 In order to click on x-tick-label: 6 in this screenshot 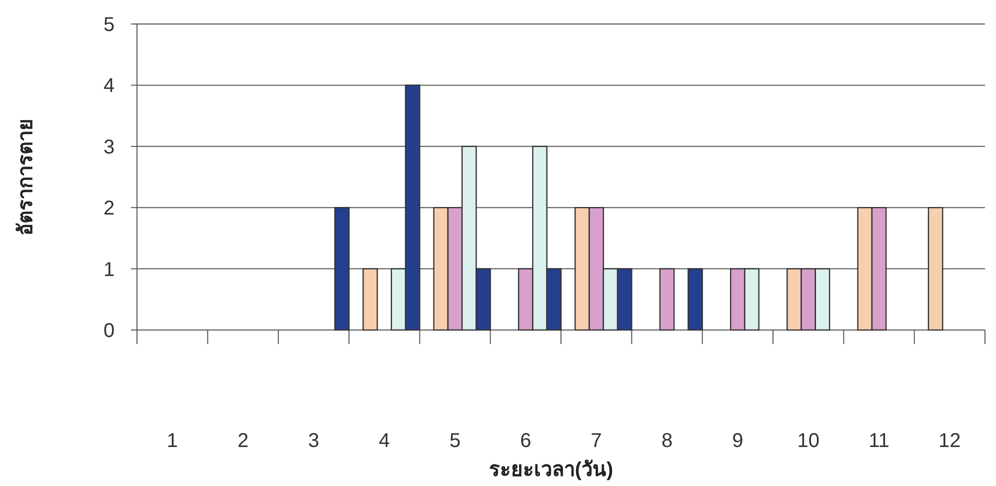, I will do `click(526, 441)`.